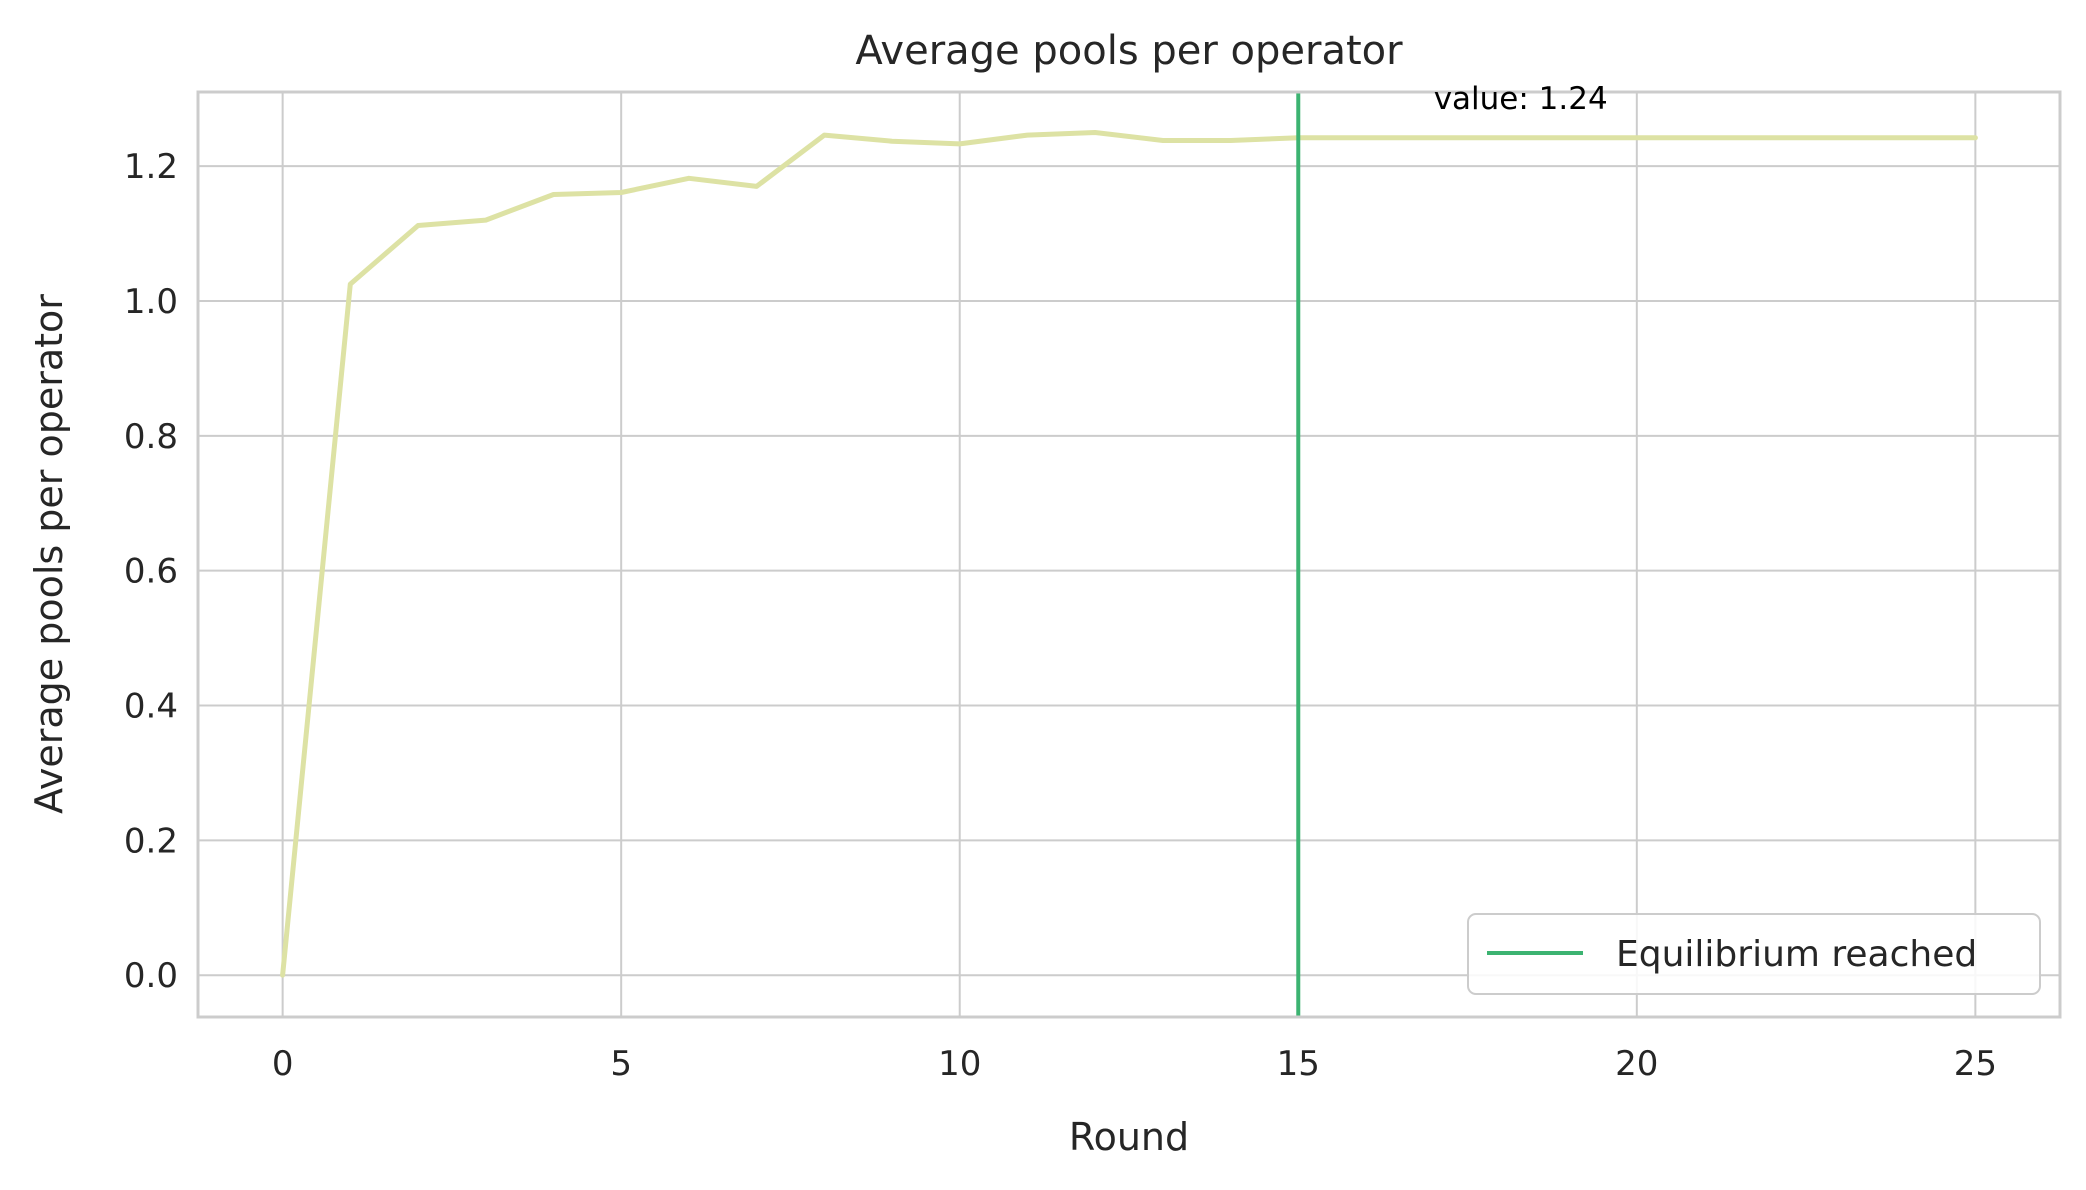 This screenshot has width=2086, height=1190. I want to click on x-tick-label: 10, so click(959, 1064).